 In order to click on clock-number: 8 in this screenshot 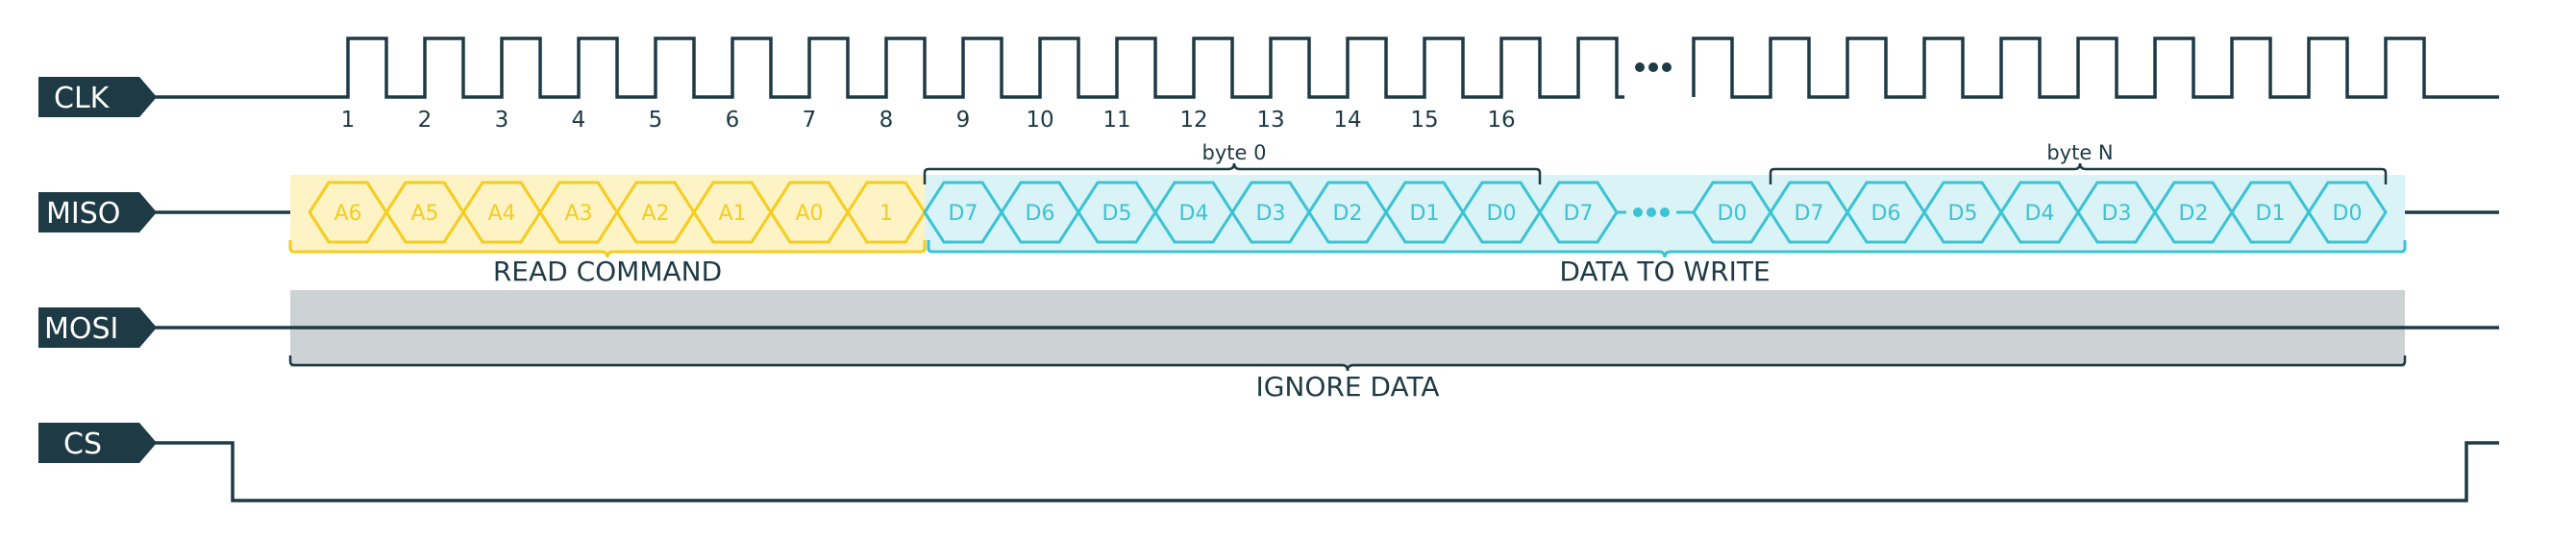, I will do `click(887, 121)`.